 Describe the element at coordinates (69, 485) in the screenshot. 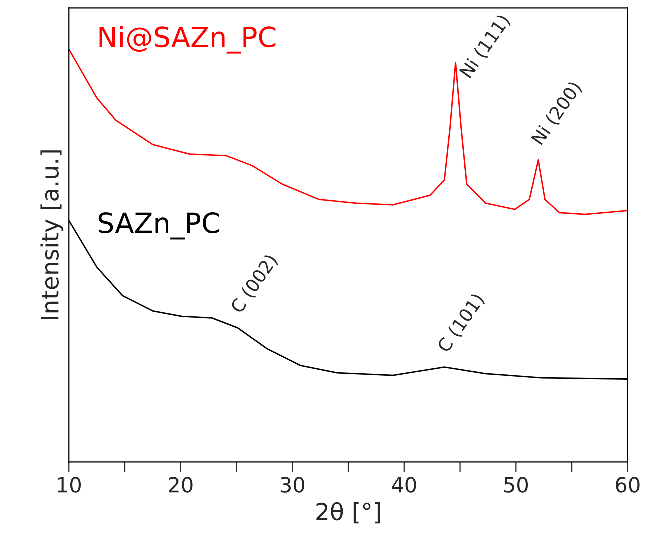

I see `x-tick-label: 10` at that location.